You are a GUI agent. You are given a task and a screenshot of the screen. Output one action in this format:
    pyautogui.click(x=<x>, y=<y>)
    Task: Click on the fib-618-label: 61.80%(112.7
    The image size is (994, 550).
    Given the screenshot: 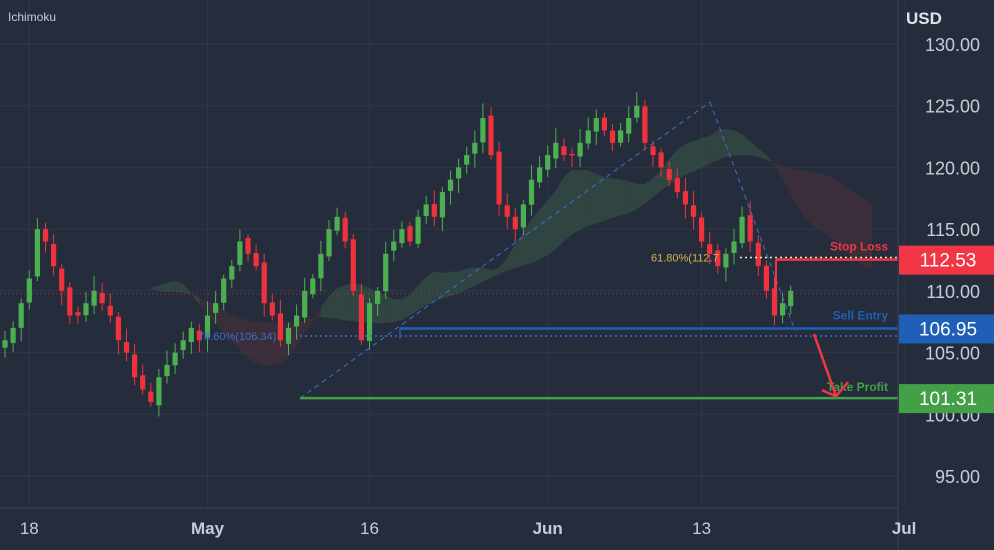 What is the action you would take?
    pyautogui.click(x=685, y=259)
    